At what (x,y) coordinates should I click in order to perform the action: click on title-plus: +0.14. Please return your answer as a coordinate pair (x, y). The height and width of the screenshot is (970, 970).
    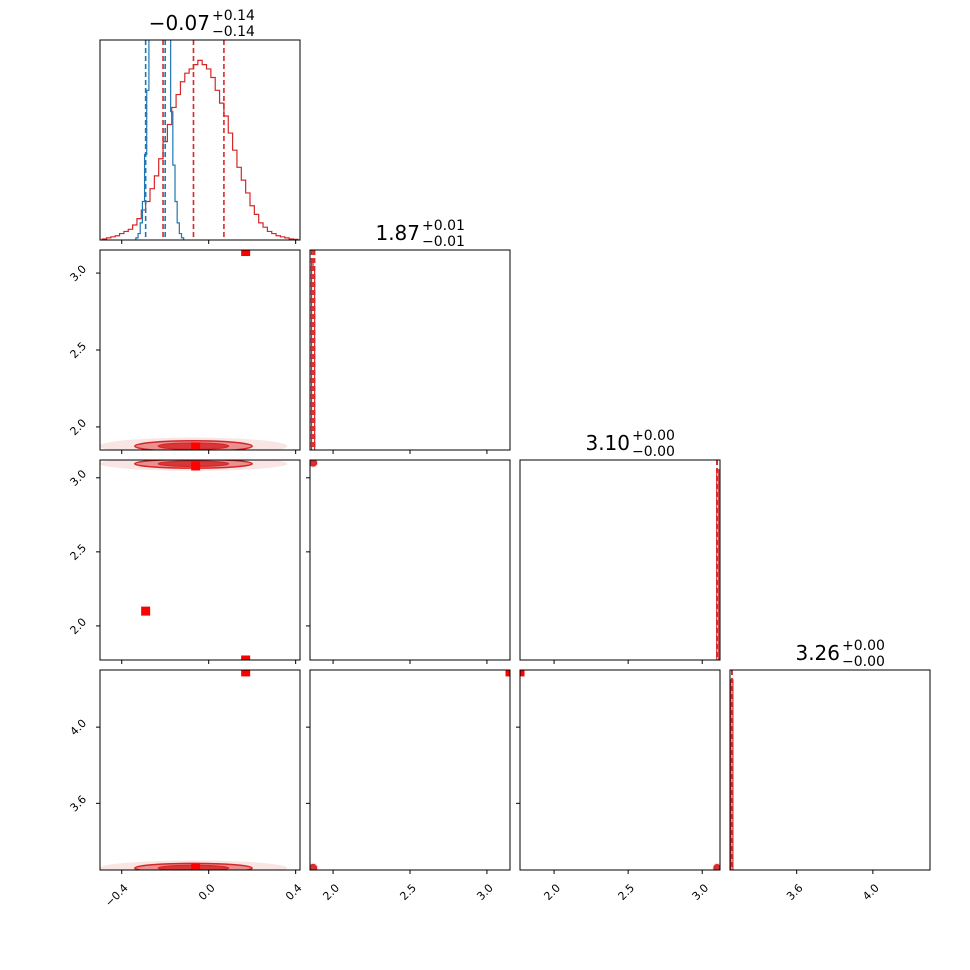
    Looking at the image, I should click on (233, 16).